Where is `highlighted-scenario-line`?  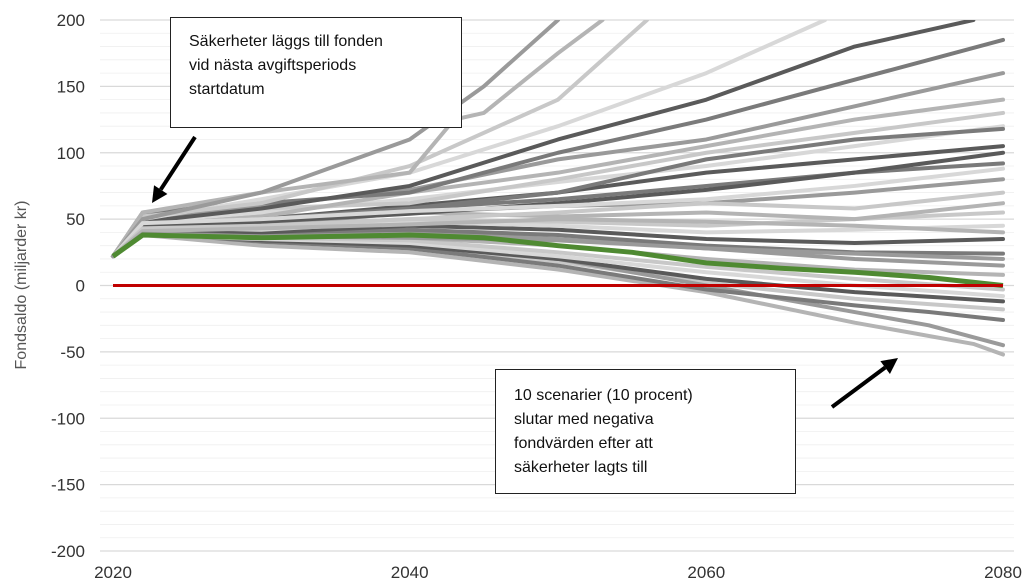
highlighted-scenario-line is located at coordinates (557, 260).